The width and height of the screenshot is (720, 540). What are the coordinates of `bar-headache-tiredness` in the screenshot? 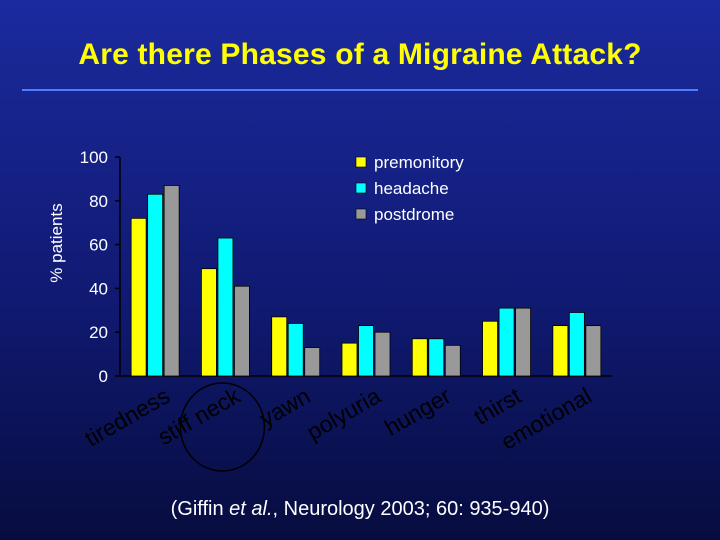 It's located at (155, 285).